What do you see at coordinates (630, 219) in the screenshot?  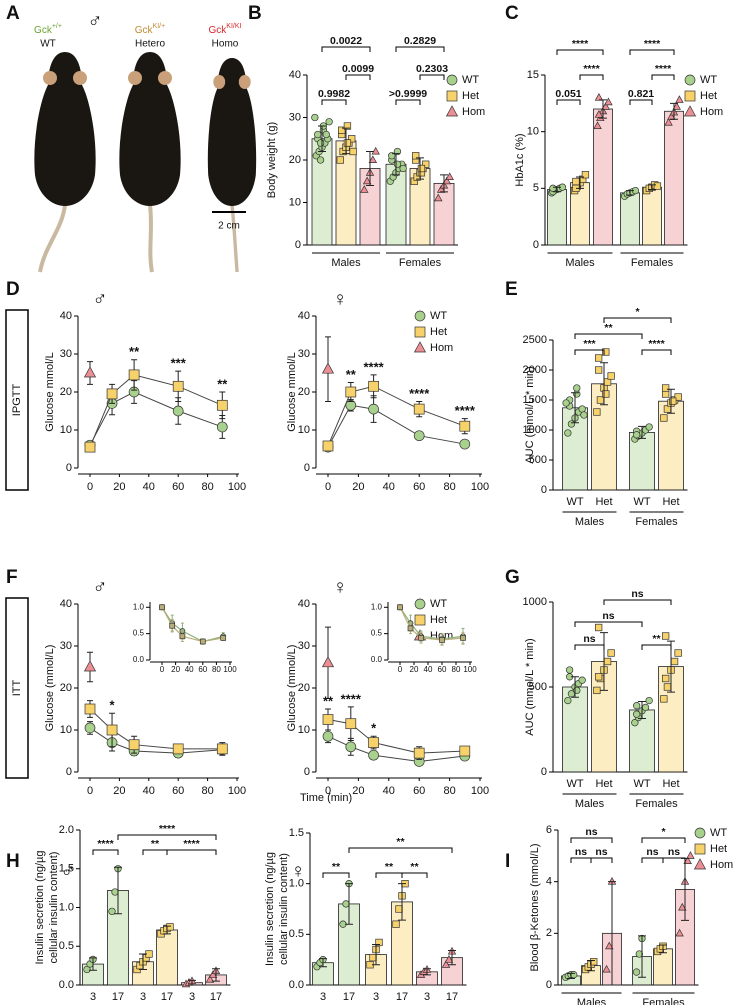 I see `bar` at bounding box center [630, 219].